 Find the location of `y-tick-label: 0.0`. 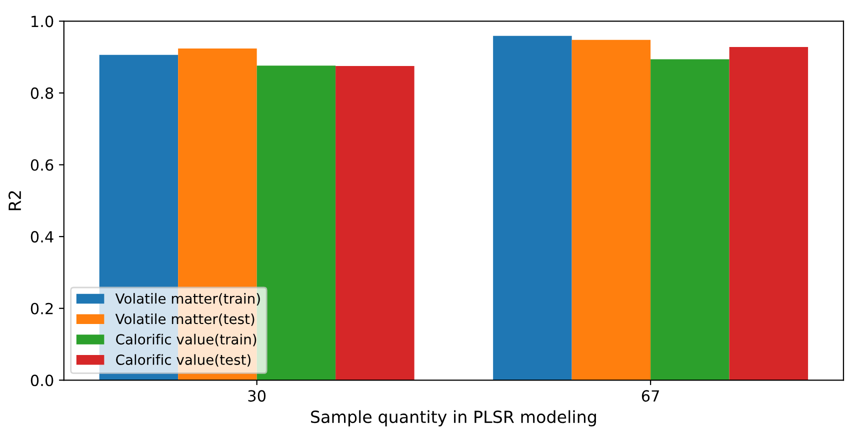

y-tick-label: 0.0 is located at coordinates (42, 380).